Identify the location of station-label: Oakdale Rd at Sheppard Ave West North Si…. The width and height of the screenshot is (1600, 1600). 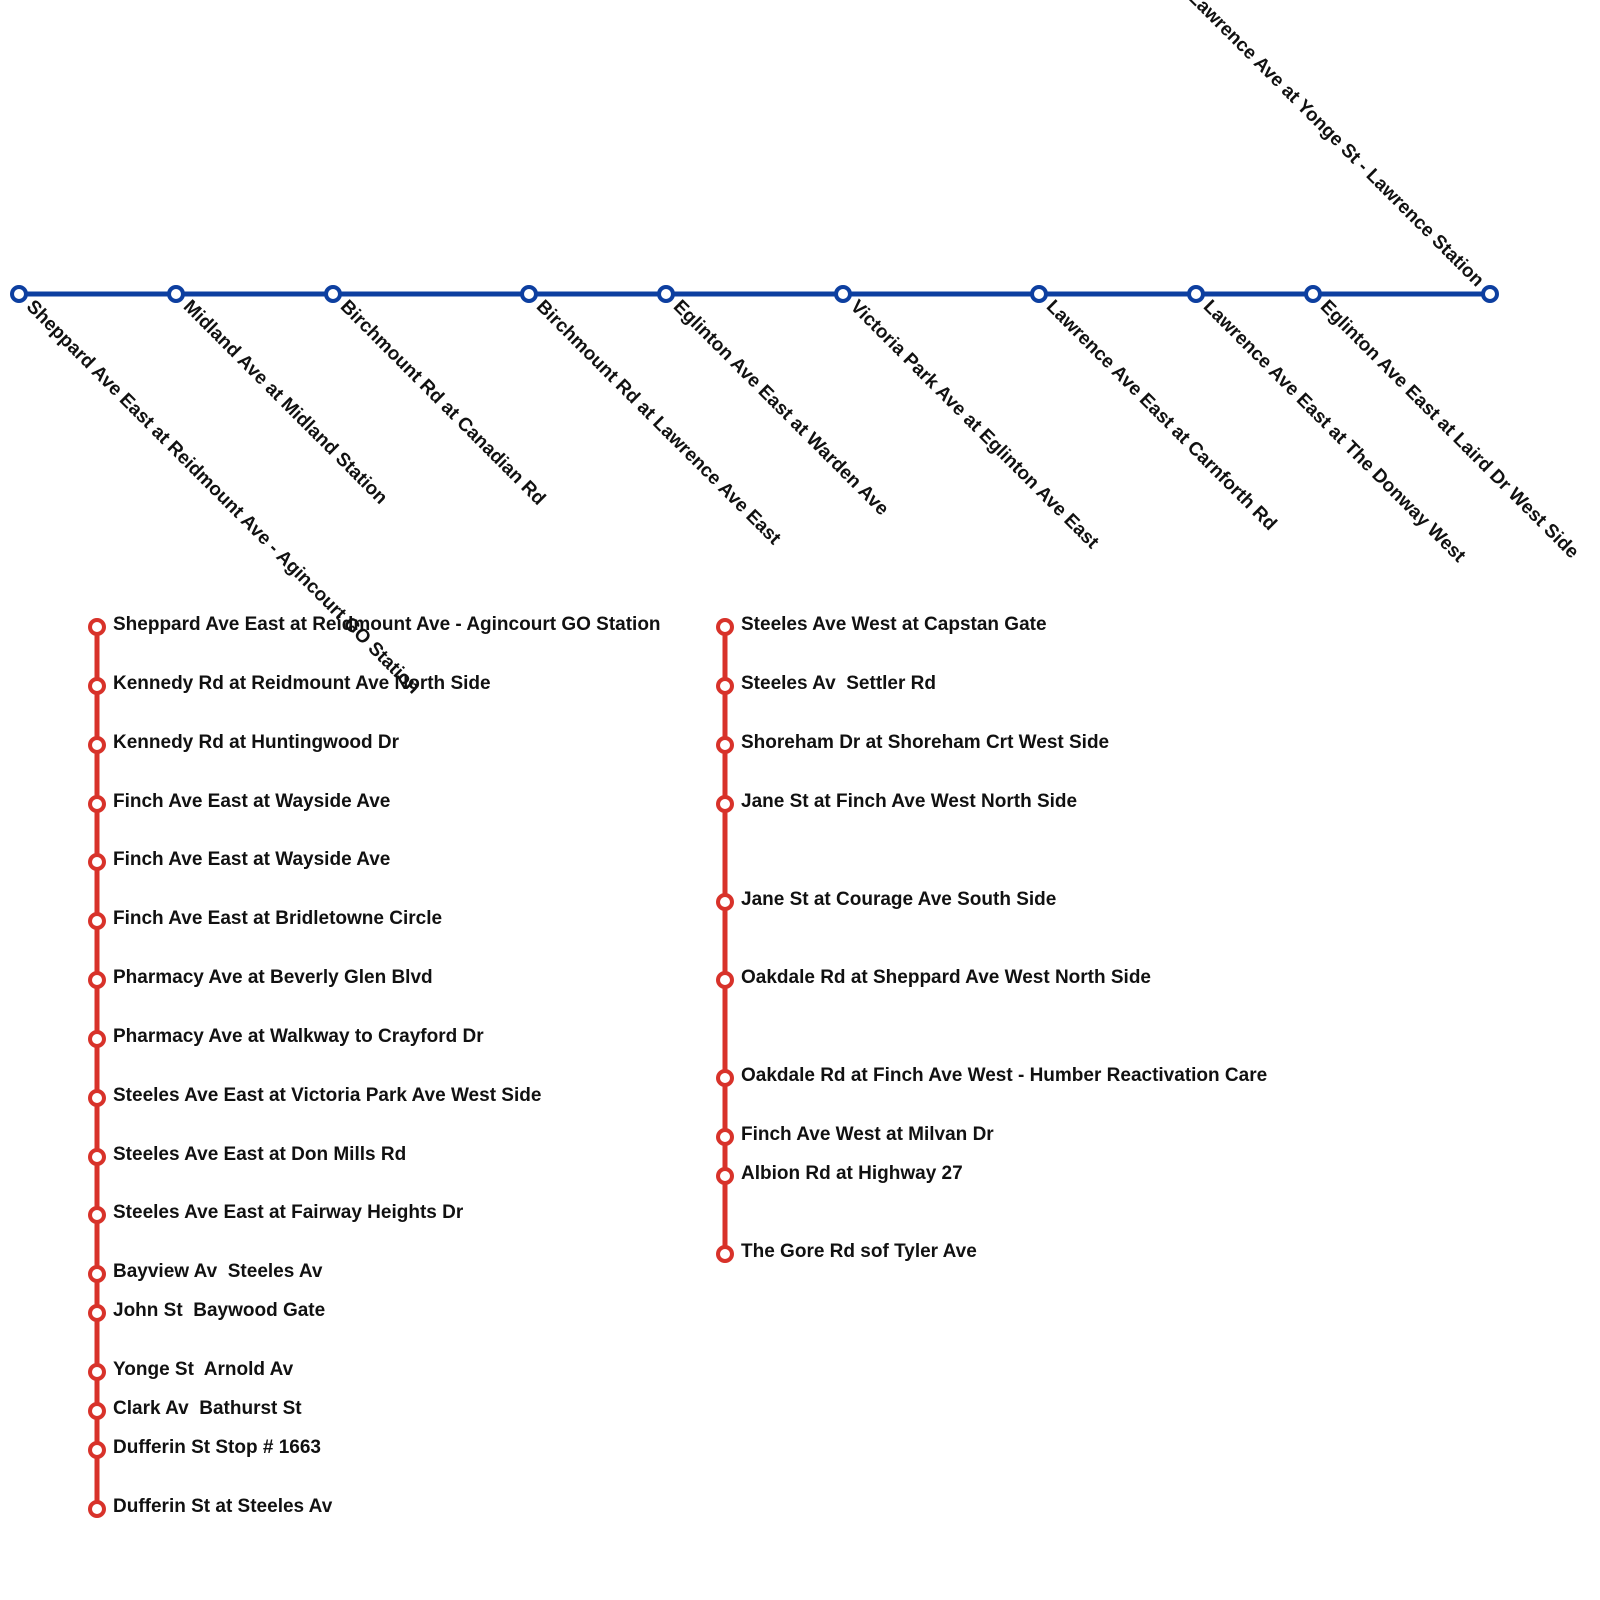
(946, 977).